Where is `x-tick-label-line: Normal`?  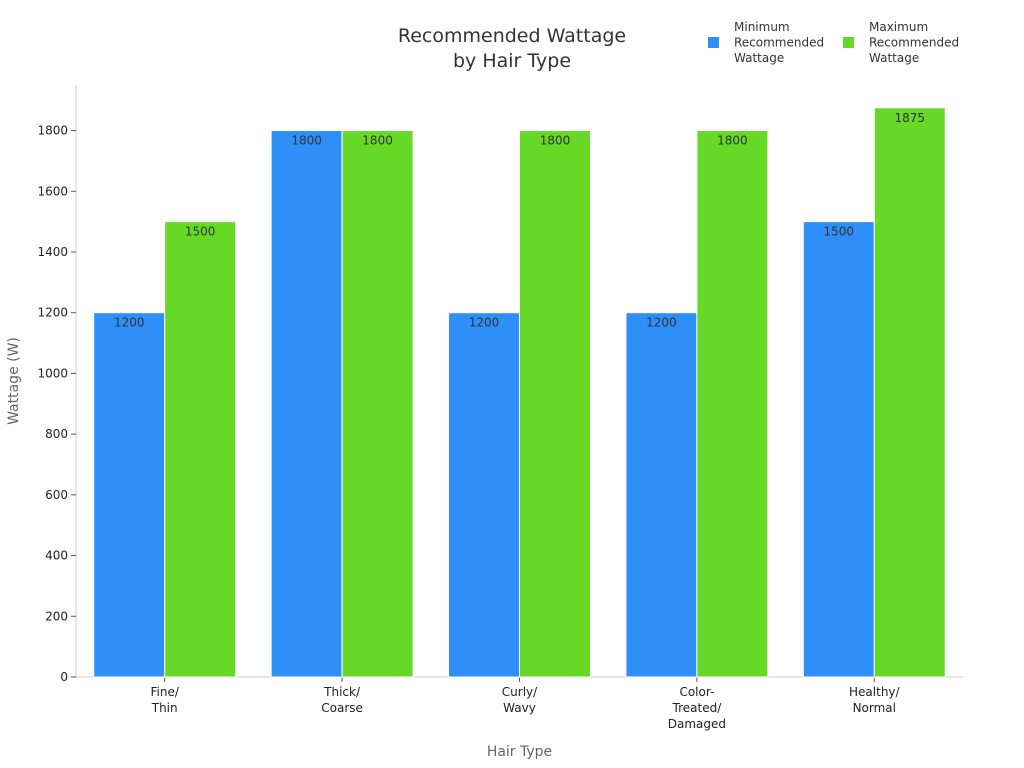
x-tick-label-line: Normal is located at coordinates (874, 708).